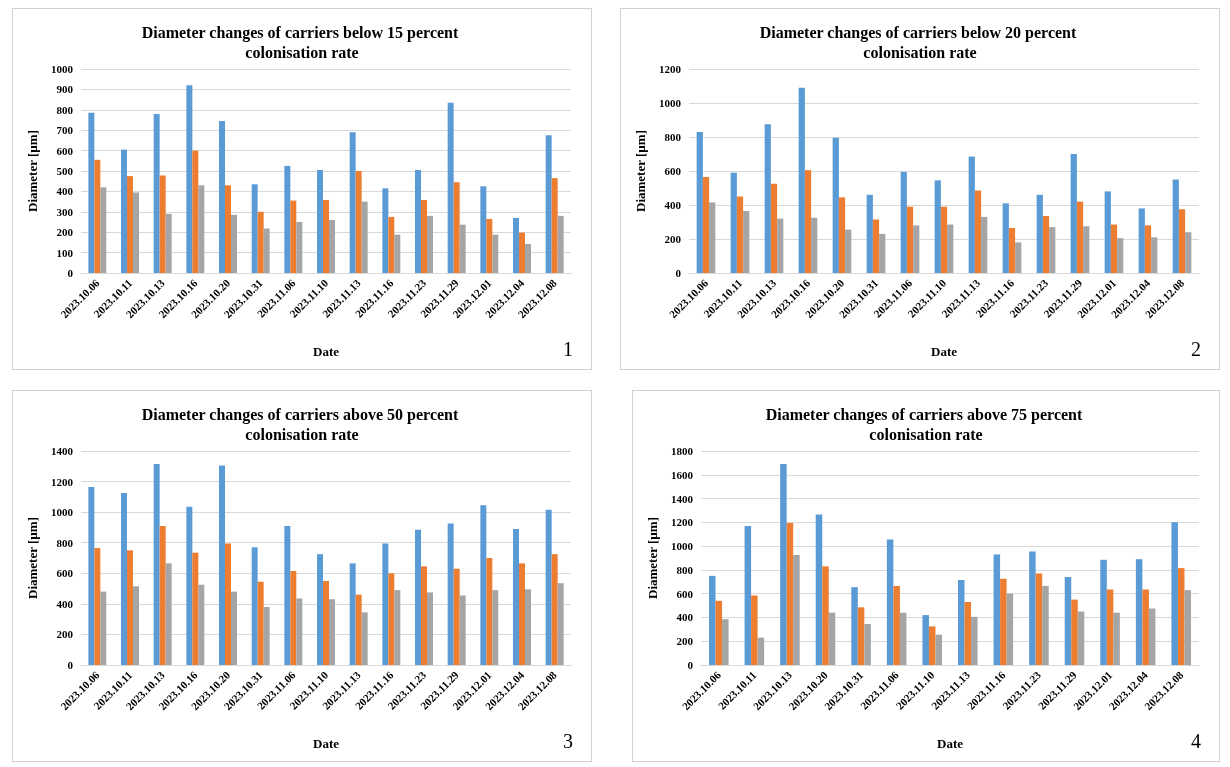 Image resolution: width=1230 pixels, height=767 pixels. I want to click on y-tick-label: 300, so click(65, 211).